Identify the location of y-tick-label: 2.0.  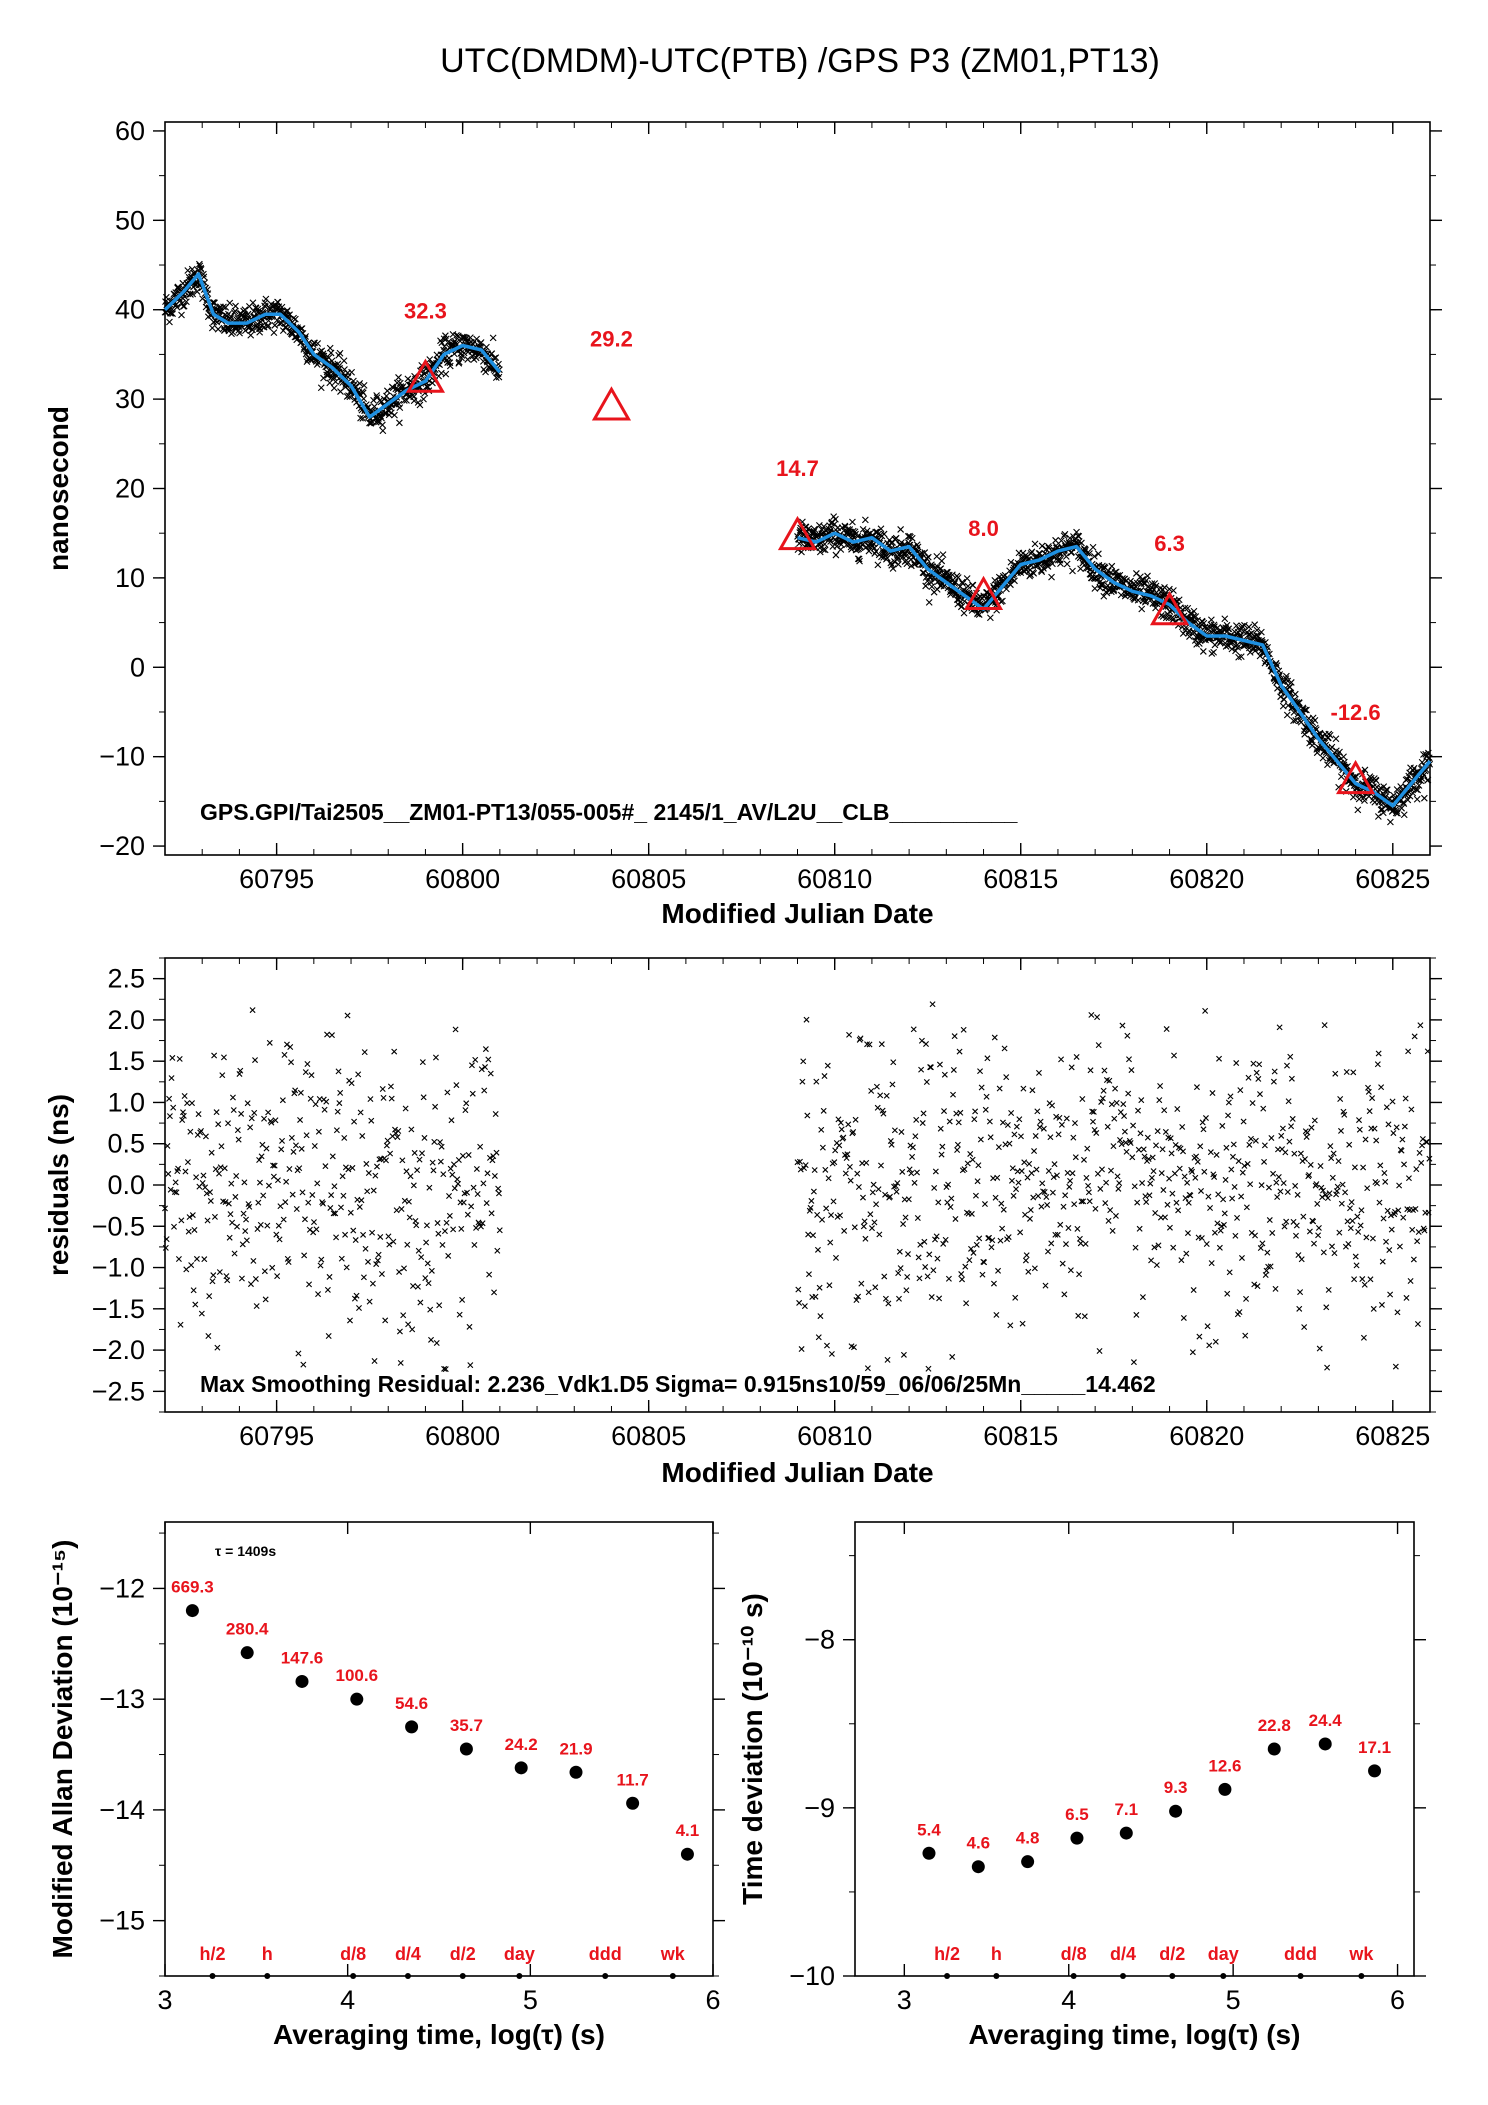
(126, 1020).